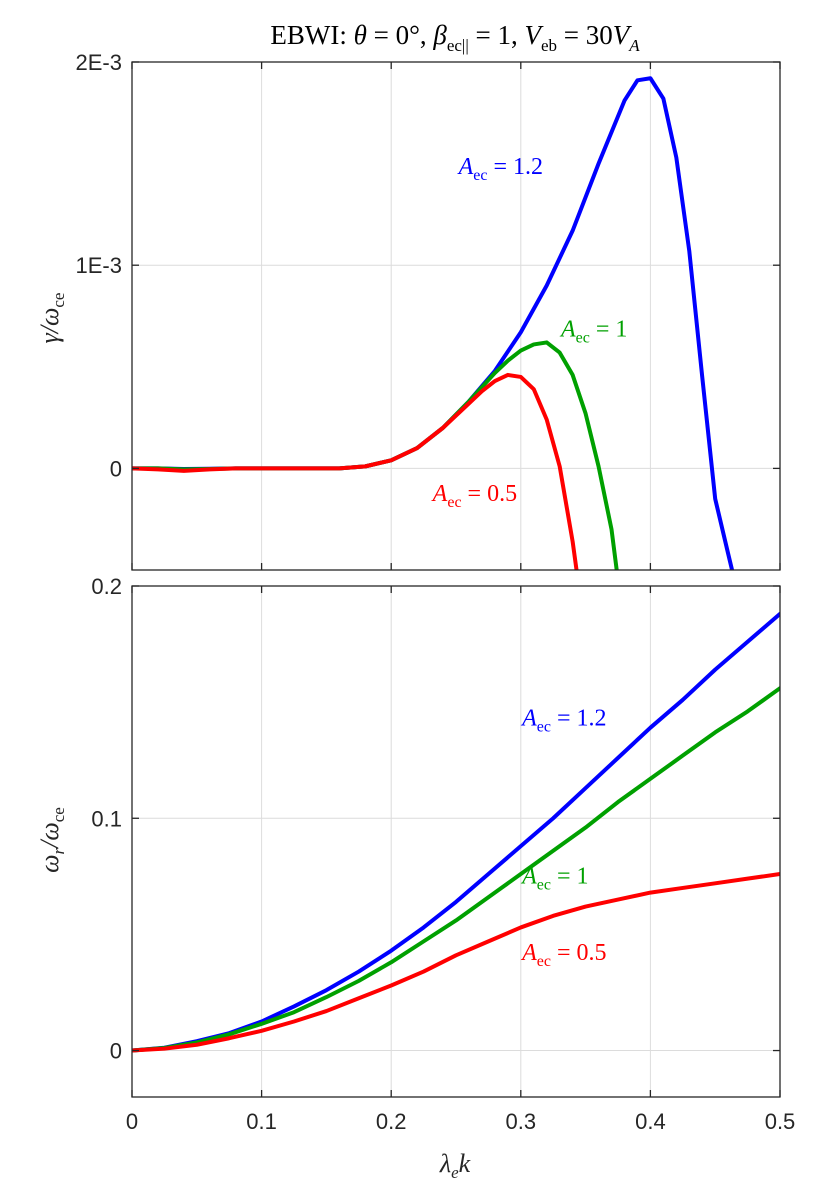 The width and height of the screenshot is (830, 1192). What do you see at coordinates (593, 331) in the screenshot?
I see `top-annotation-1: Aec = 1` at bounding box center [593, 331].